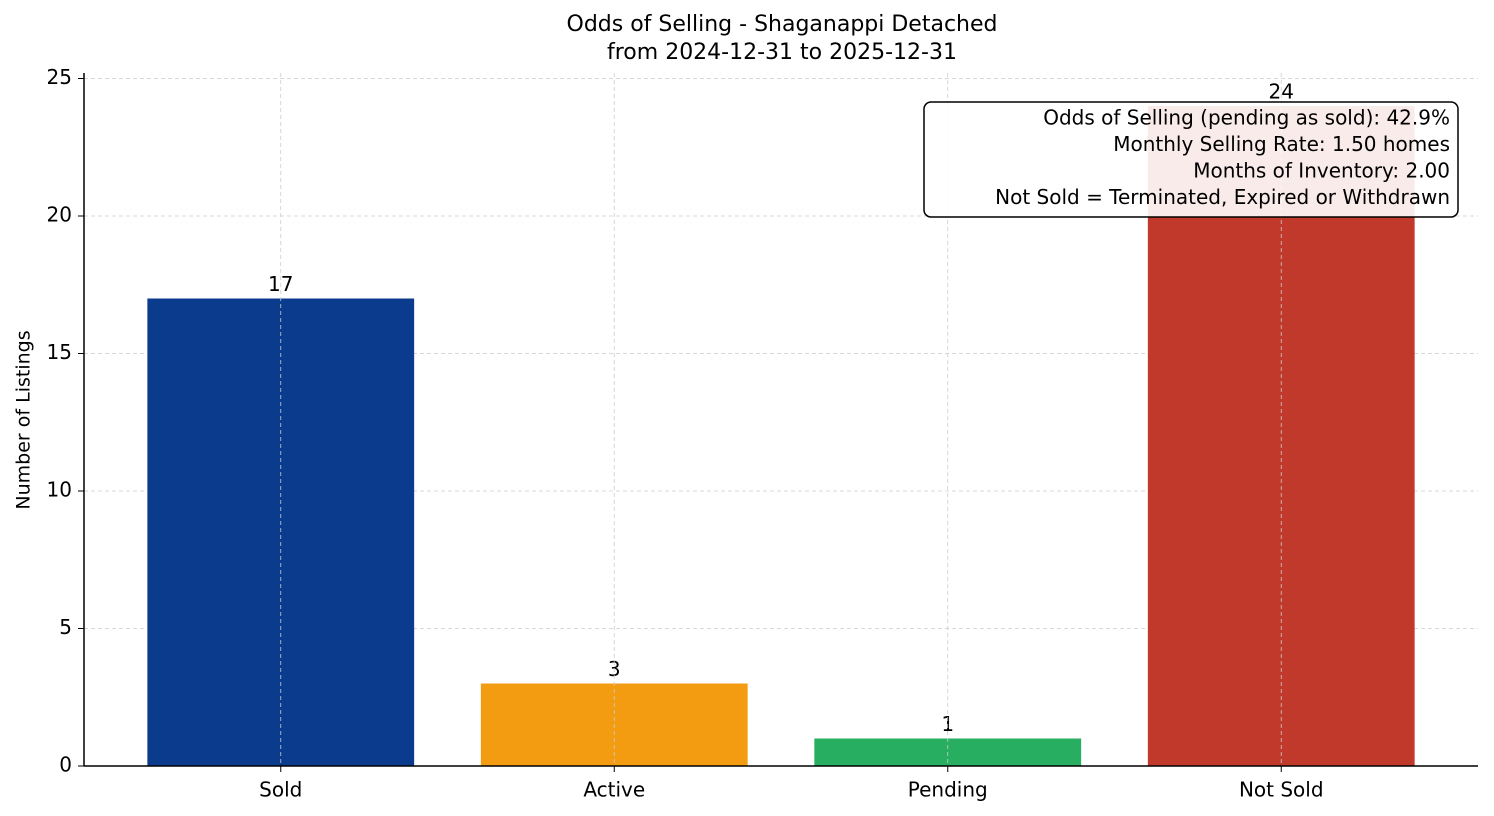 The width and height of the screenshot is (1494, 816). What do you see at coordinates (280, 790) in the screenshot?
I see `x-tick-label: Sold` at bounding box center [280, 790].